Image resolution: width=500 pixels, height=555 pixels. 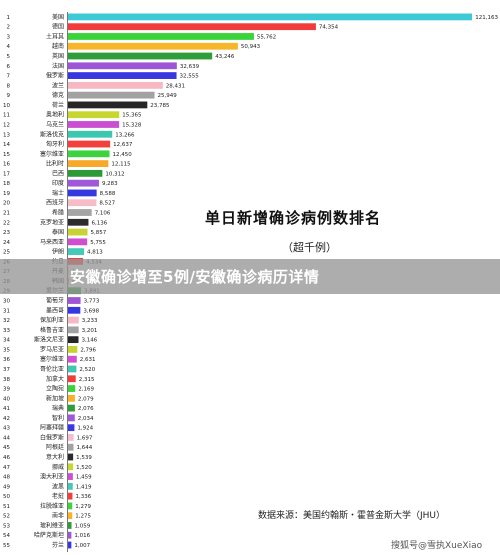 What do you see at coordinates (6, 194) in the screenshot?
I see `rank-label: 19` at bounding box center [6, 194].